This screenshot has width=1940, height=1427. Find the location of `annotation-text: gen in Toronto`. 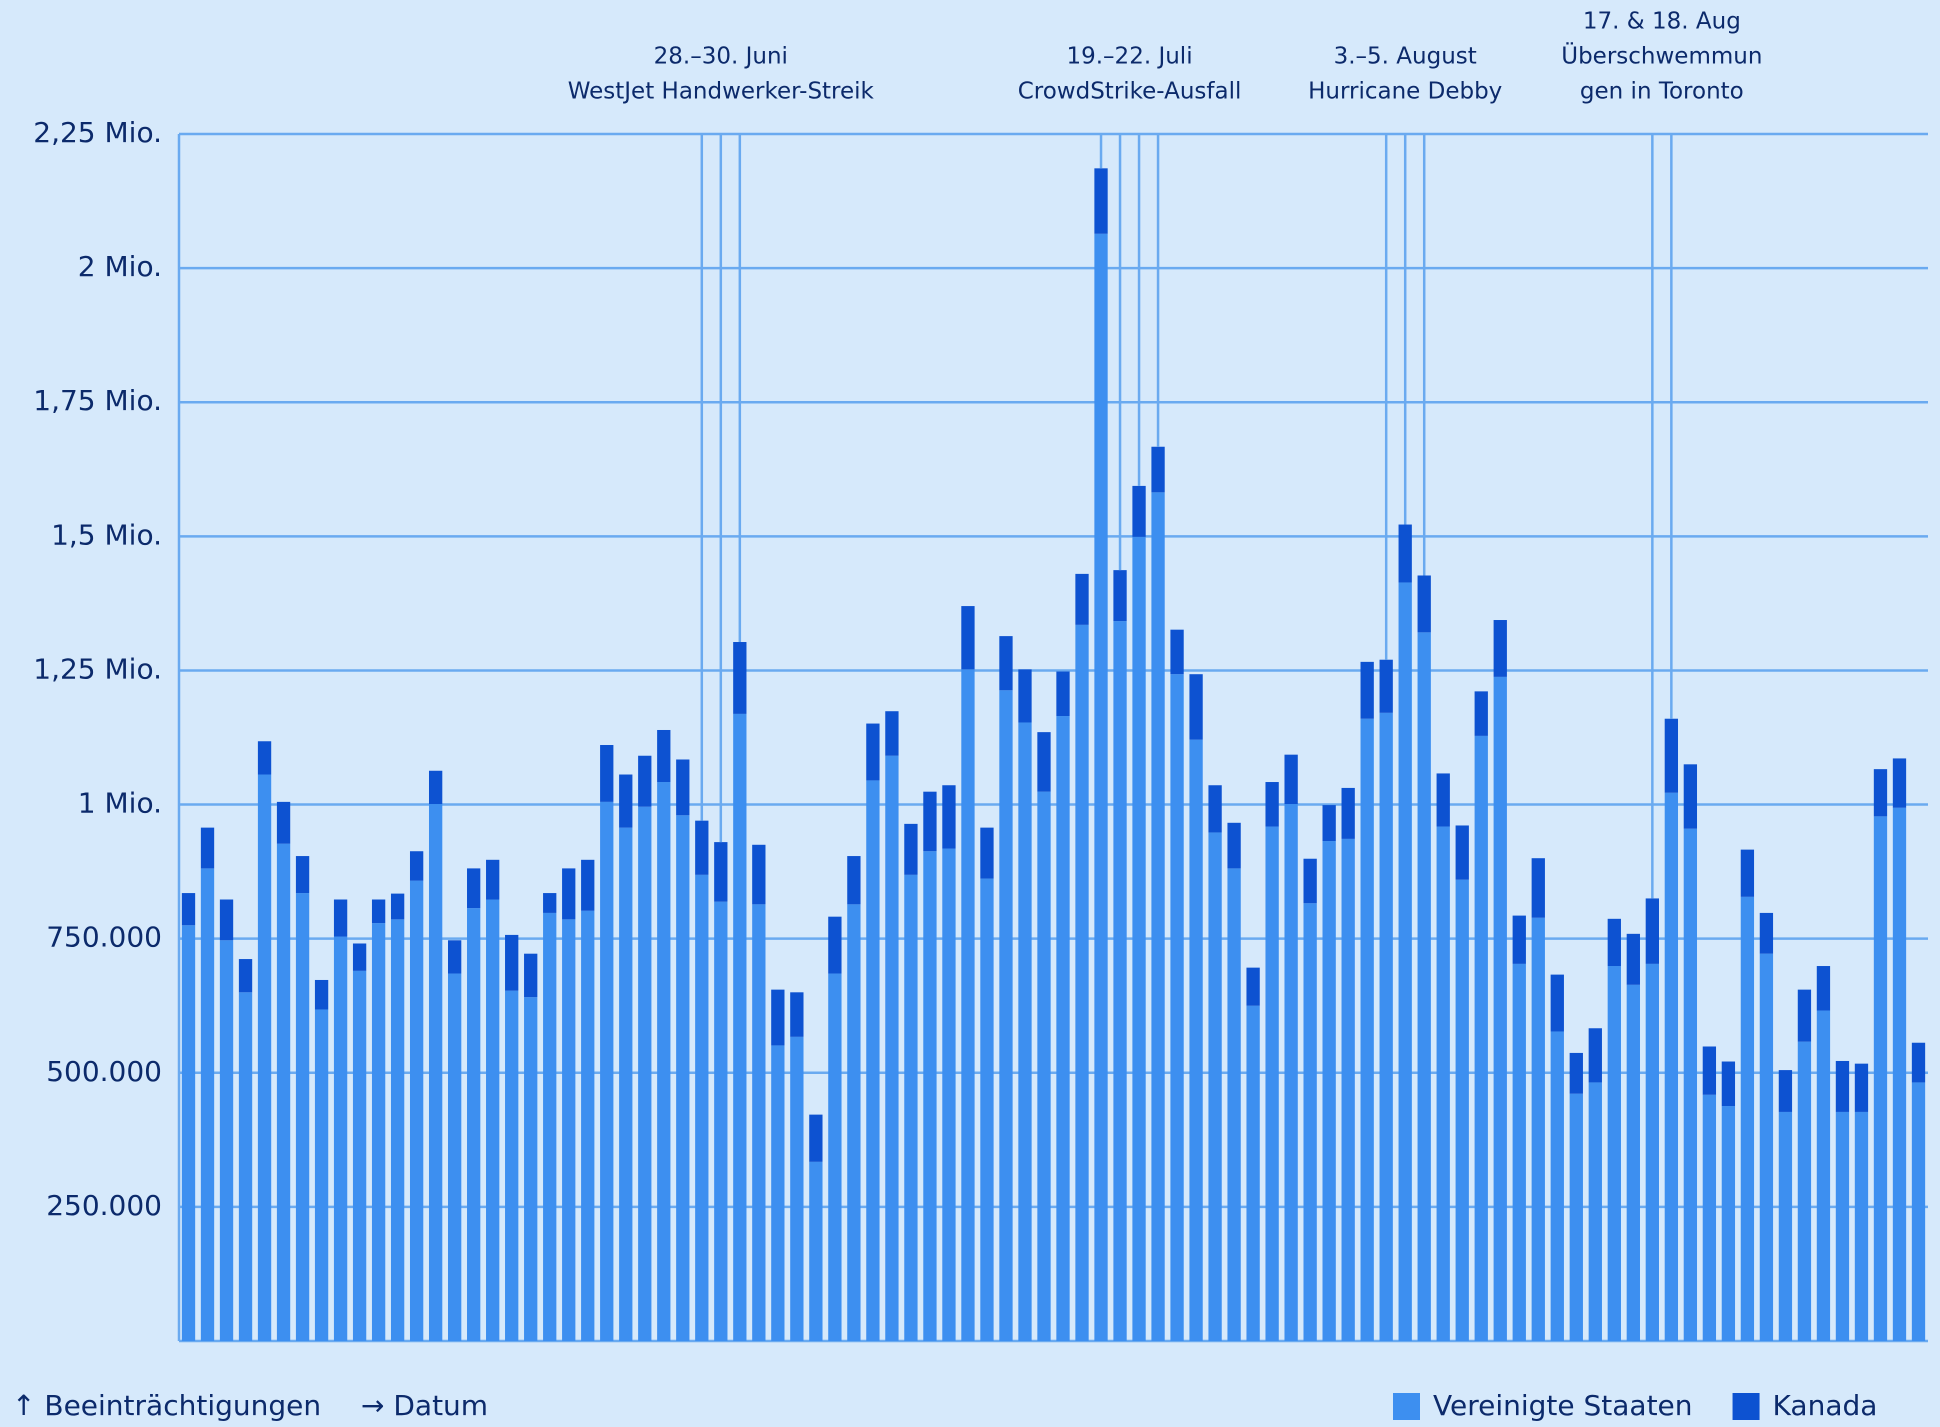

annotation-text: gen in Toronto is located at coordinates (1662, 92).